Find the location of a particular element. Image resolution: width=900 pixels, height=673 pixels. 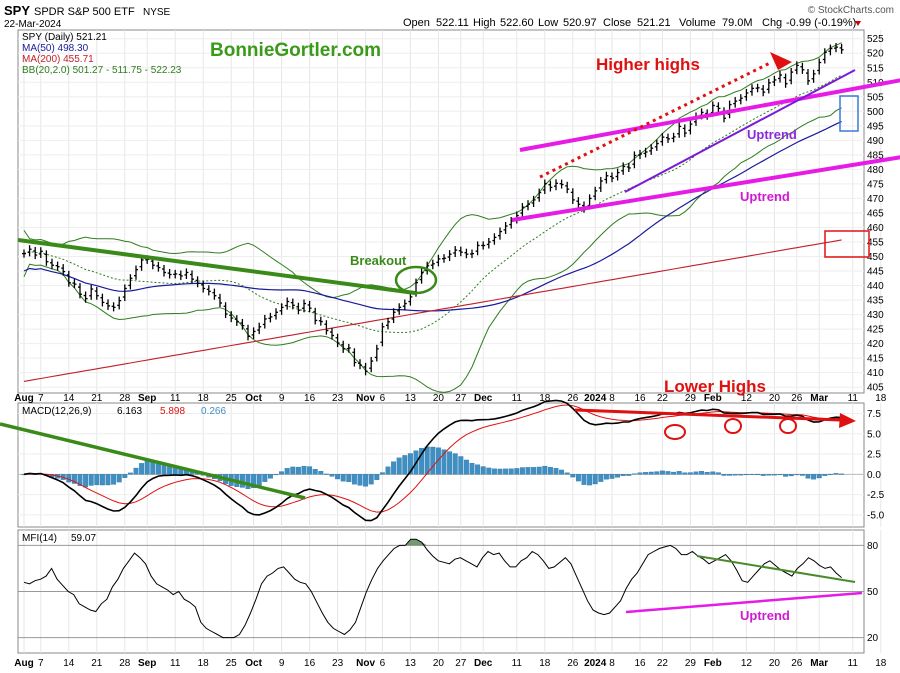

x-tick-label: 26 is located at coordinates (573, 398).